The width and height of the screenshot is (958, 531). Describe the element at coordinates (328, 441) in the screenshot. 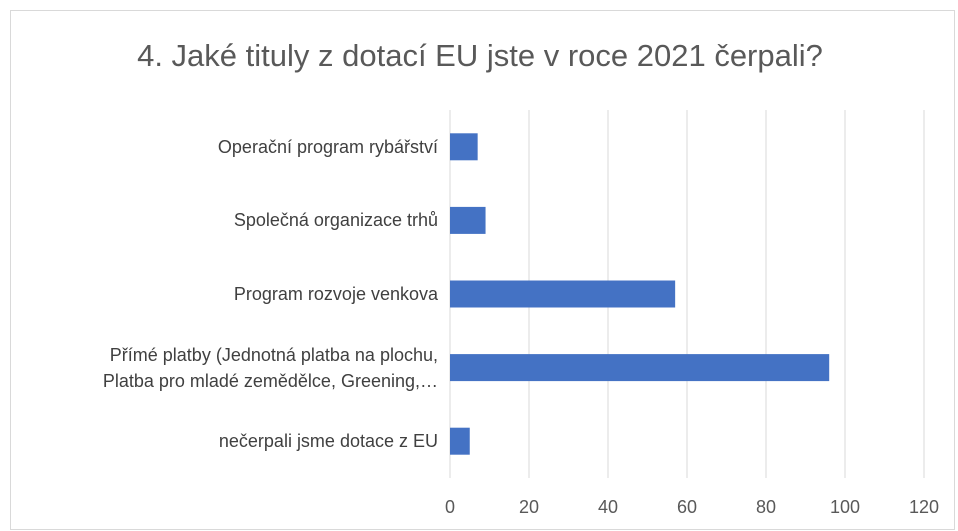

I see `y-tick-label: nečerpali jsme dotace z EU` at that location.